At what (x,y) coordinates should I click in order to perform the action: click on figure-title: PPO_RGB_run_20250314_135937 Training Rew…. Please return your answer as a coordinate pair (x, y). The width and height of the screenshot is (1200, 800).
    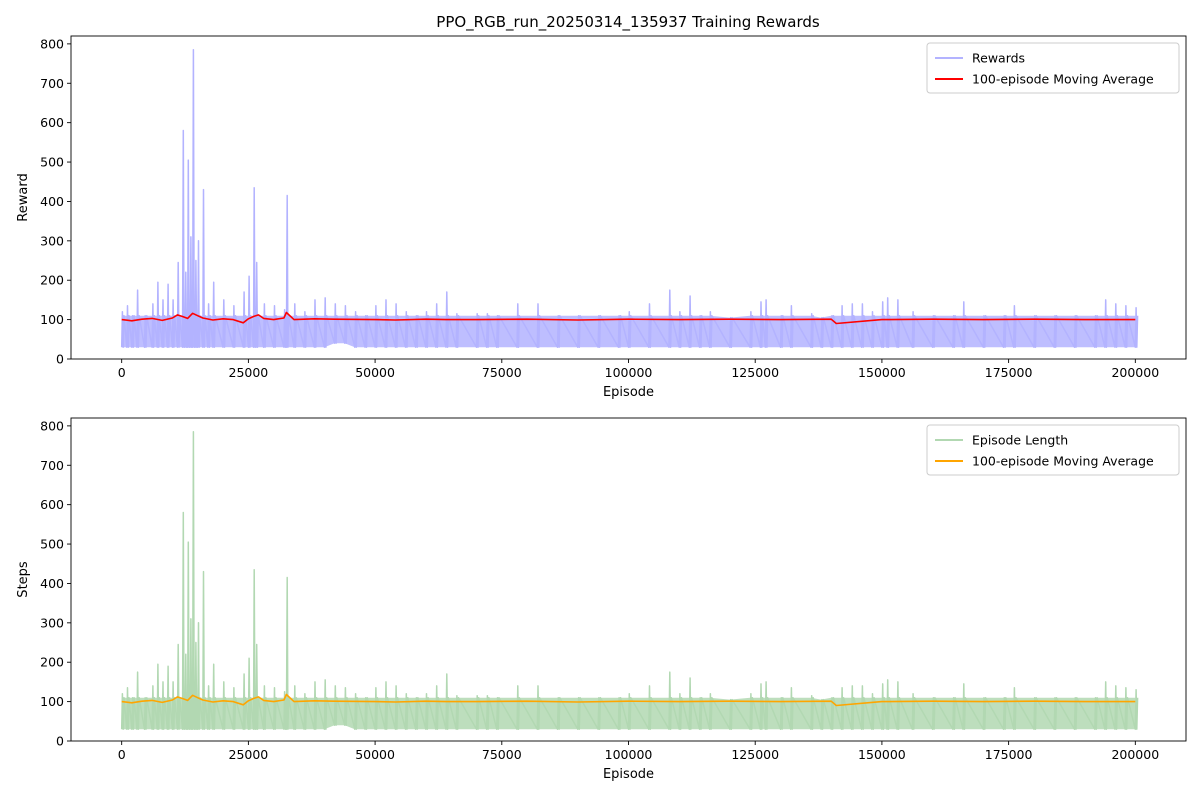
    Looking at the image, I should click on (628, 22).